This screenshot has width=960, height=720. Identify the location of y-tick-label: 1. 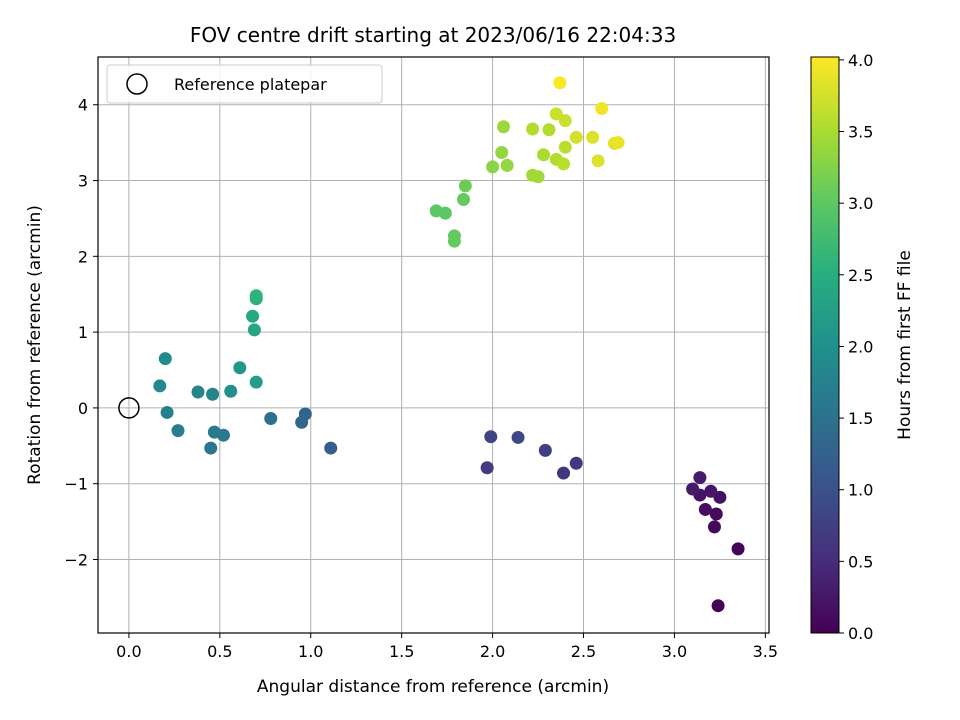
(83, 332).